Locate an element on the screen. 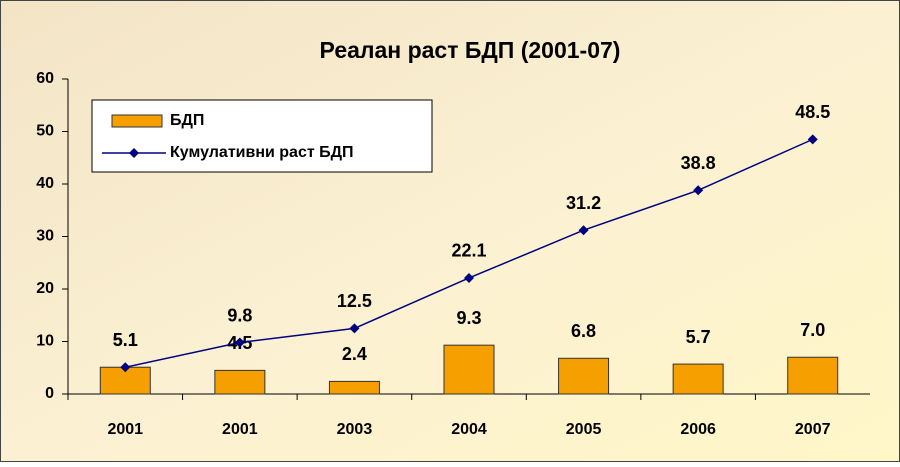 This screenshot has width=900, height=467. bar-value-label: 7.0 is located at coordinates (812, 330).